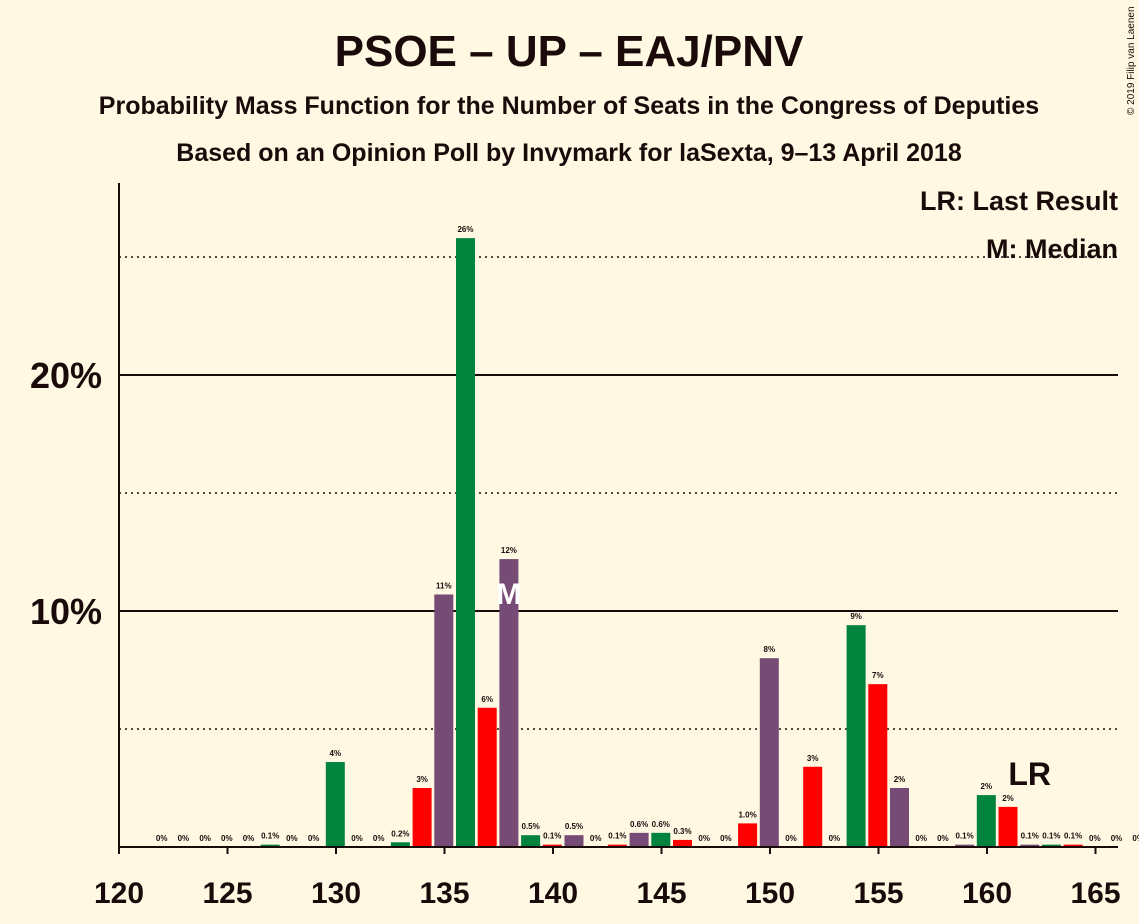  I want to click on bar-label-124: 0%, so click(227, 838).